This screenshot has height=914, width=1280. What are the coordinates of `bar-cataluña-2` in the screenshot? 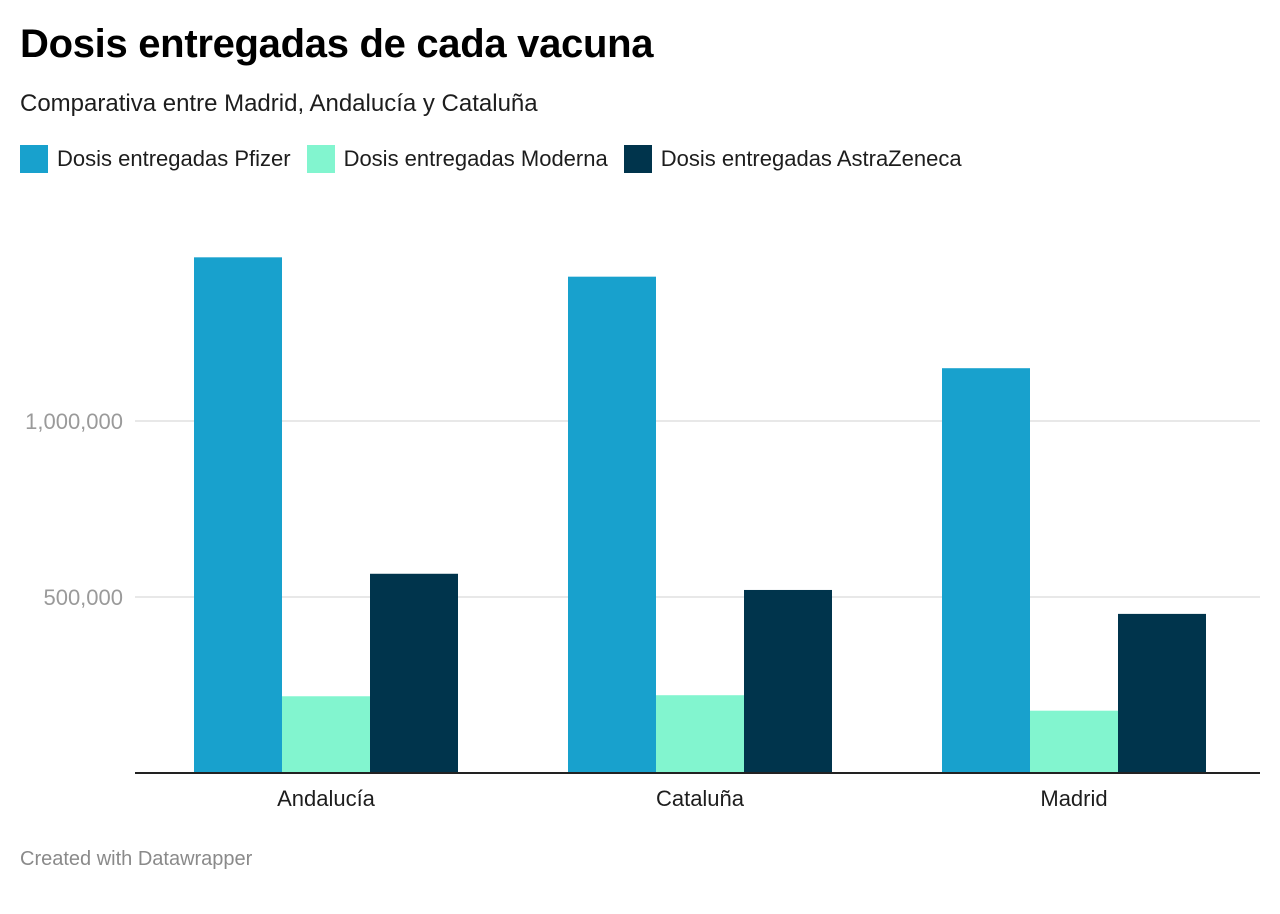 It's located at (788, 681).